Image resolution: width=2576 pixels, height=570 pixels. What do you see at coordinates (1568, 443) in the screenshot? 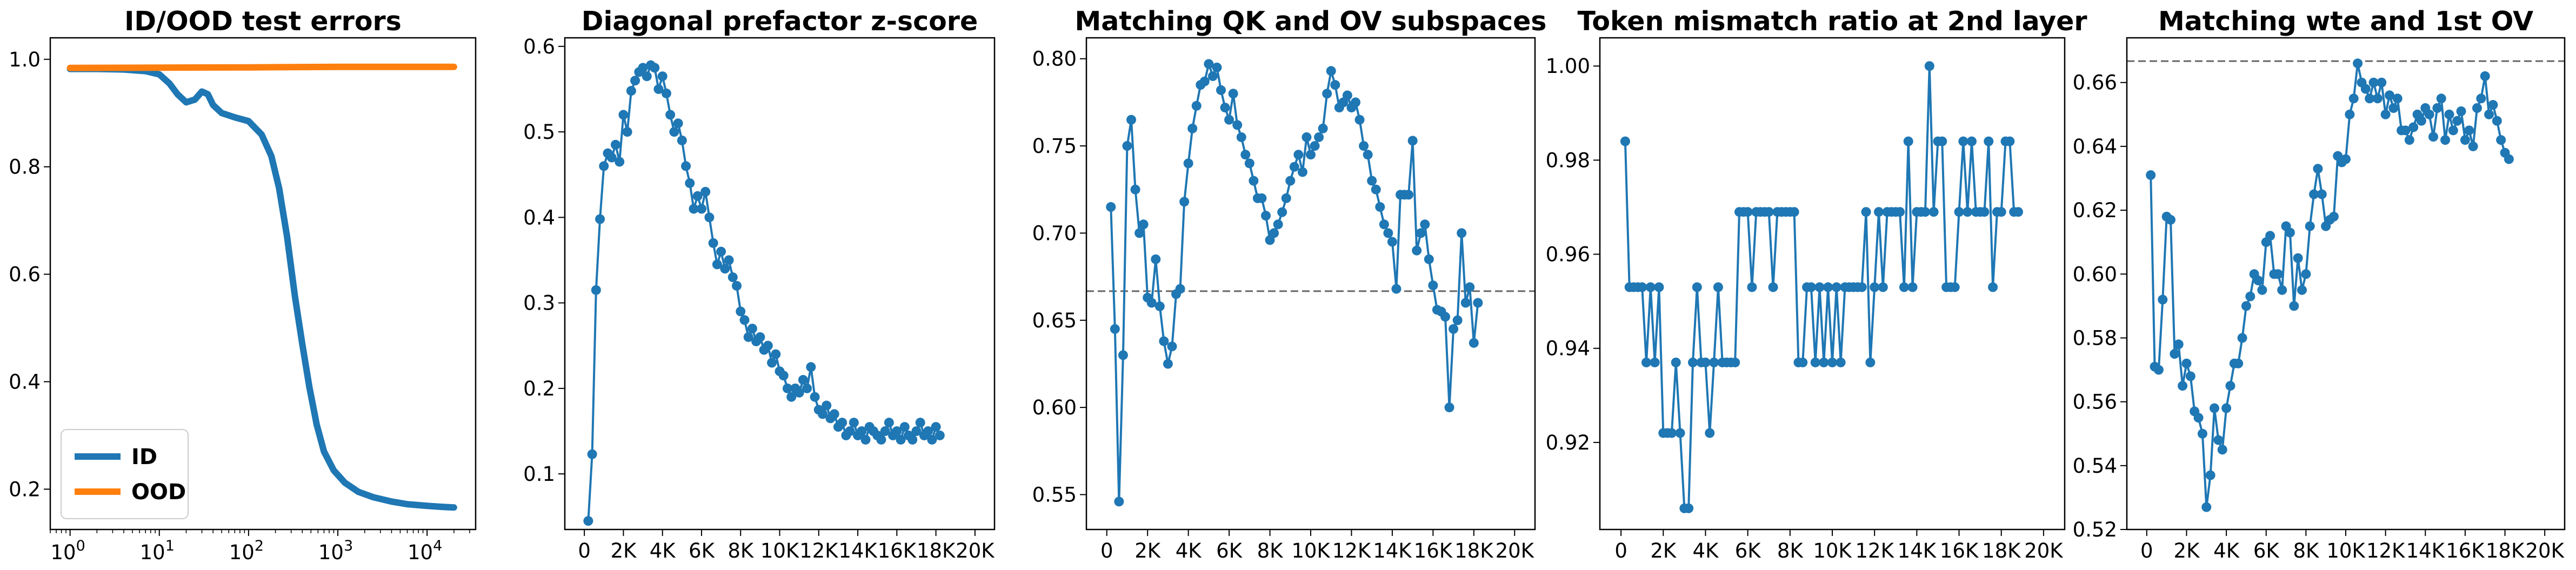
I see `y-tick-label: 0.92` at bounding box center [1568, 443].